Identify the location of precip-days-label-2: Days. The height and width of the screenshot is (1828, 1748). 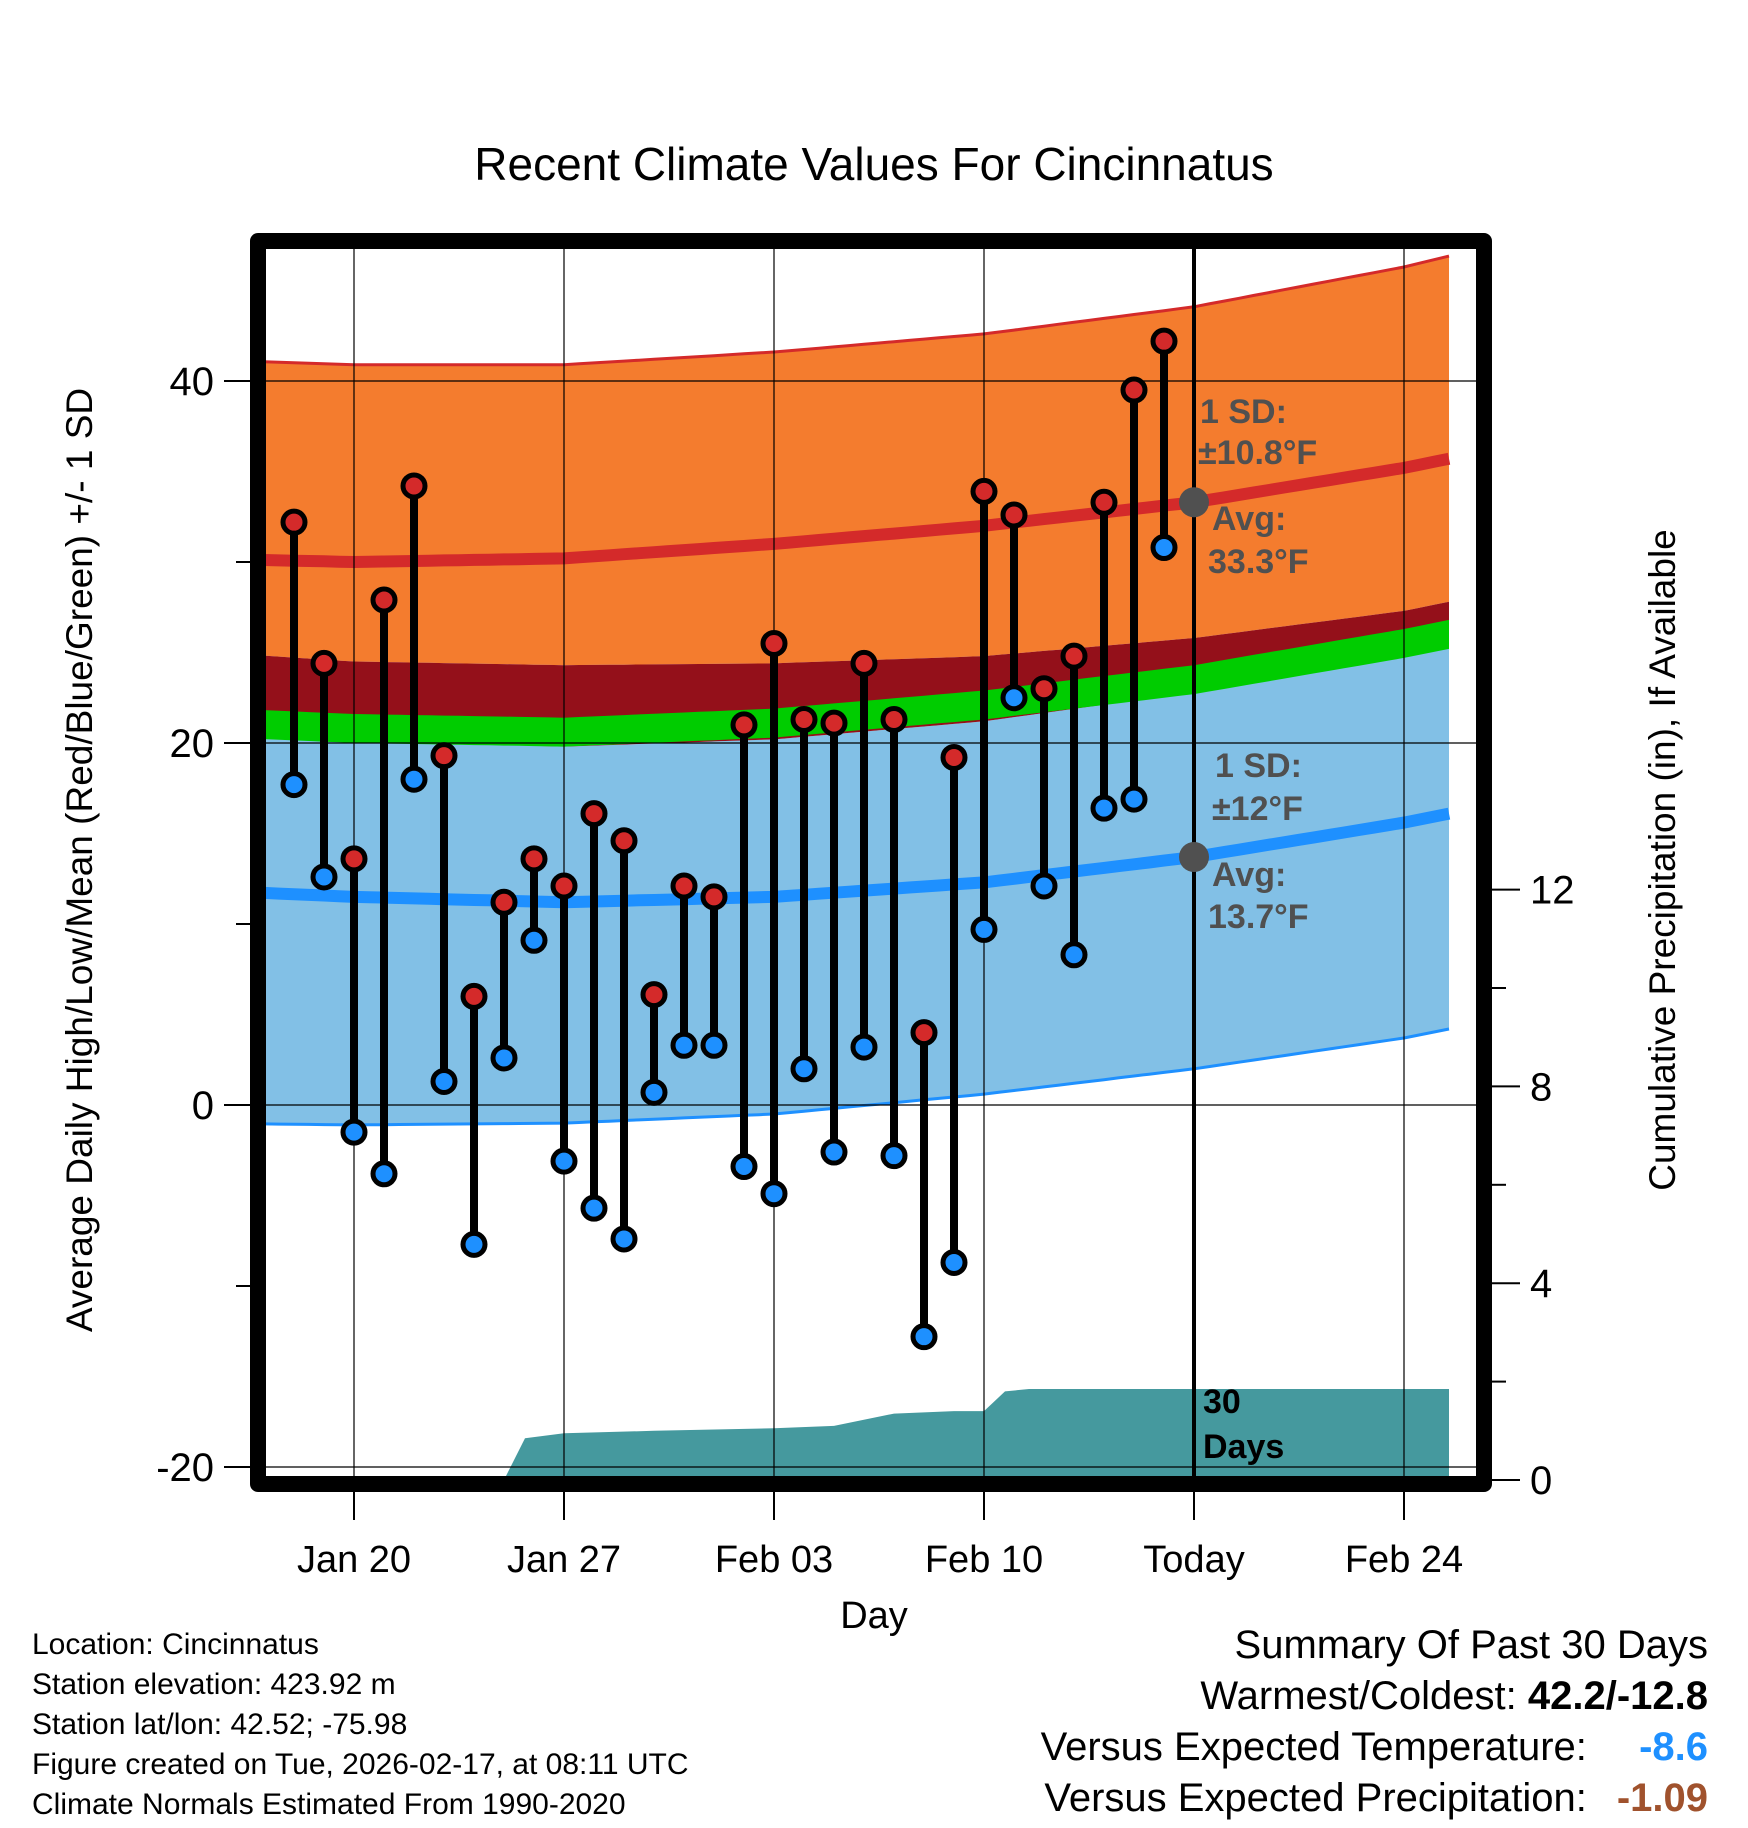
(1243, 1447).